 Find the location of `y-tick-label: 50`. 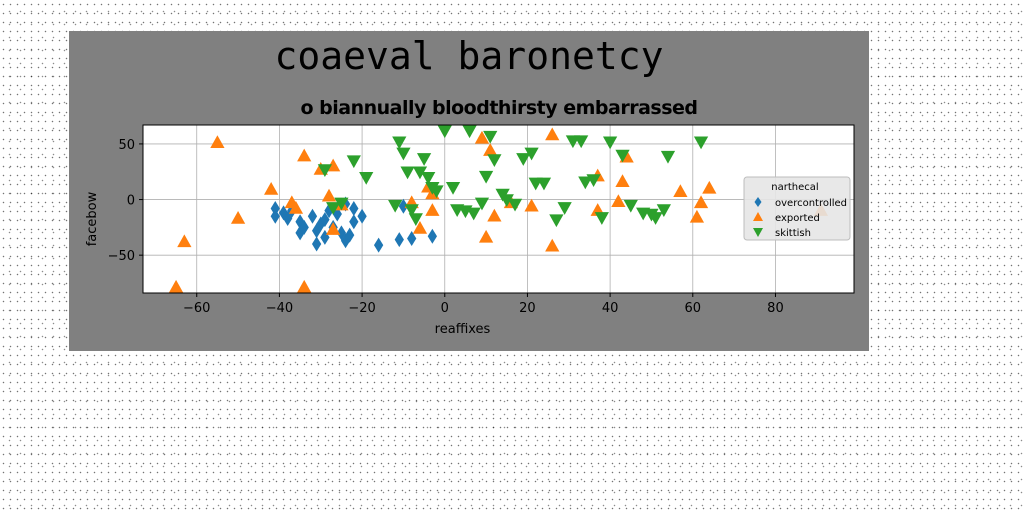

y-tick-label: 50 is located at coordinates (126, 145).